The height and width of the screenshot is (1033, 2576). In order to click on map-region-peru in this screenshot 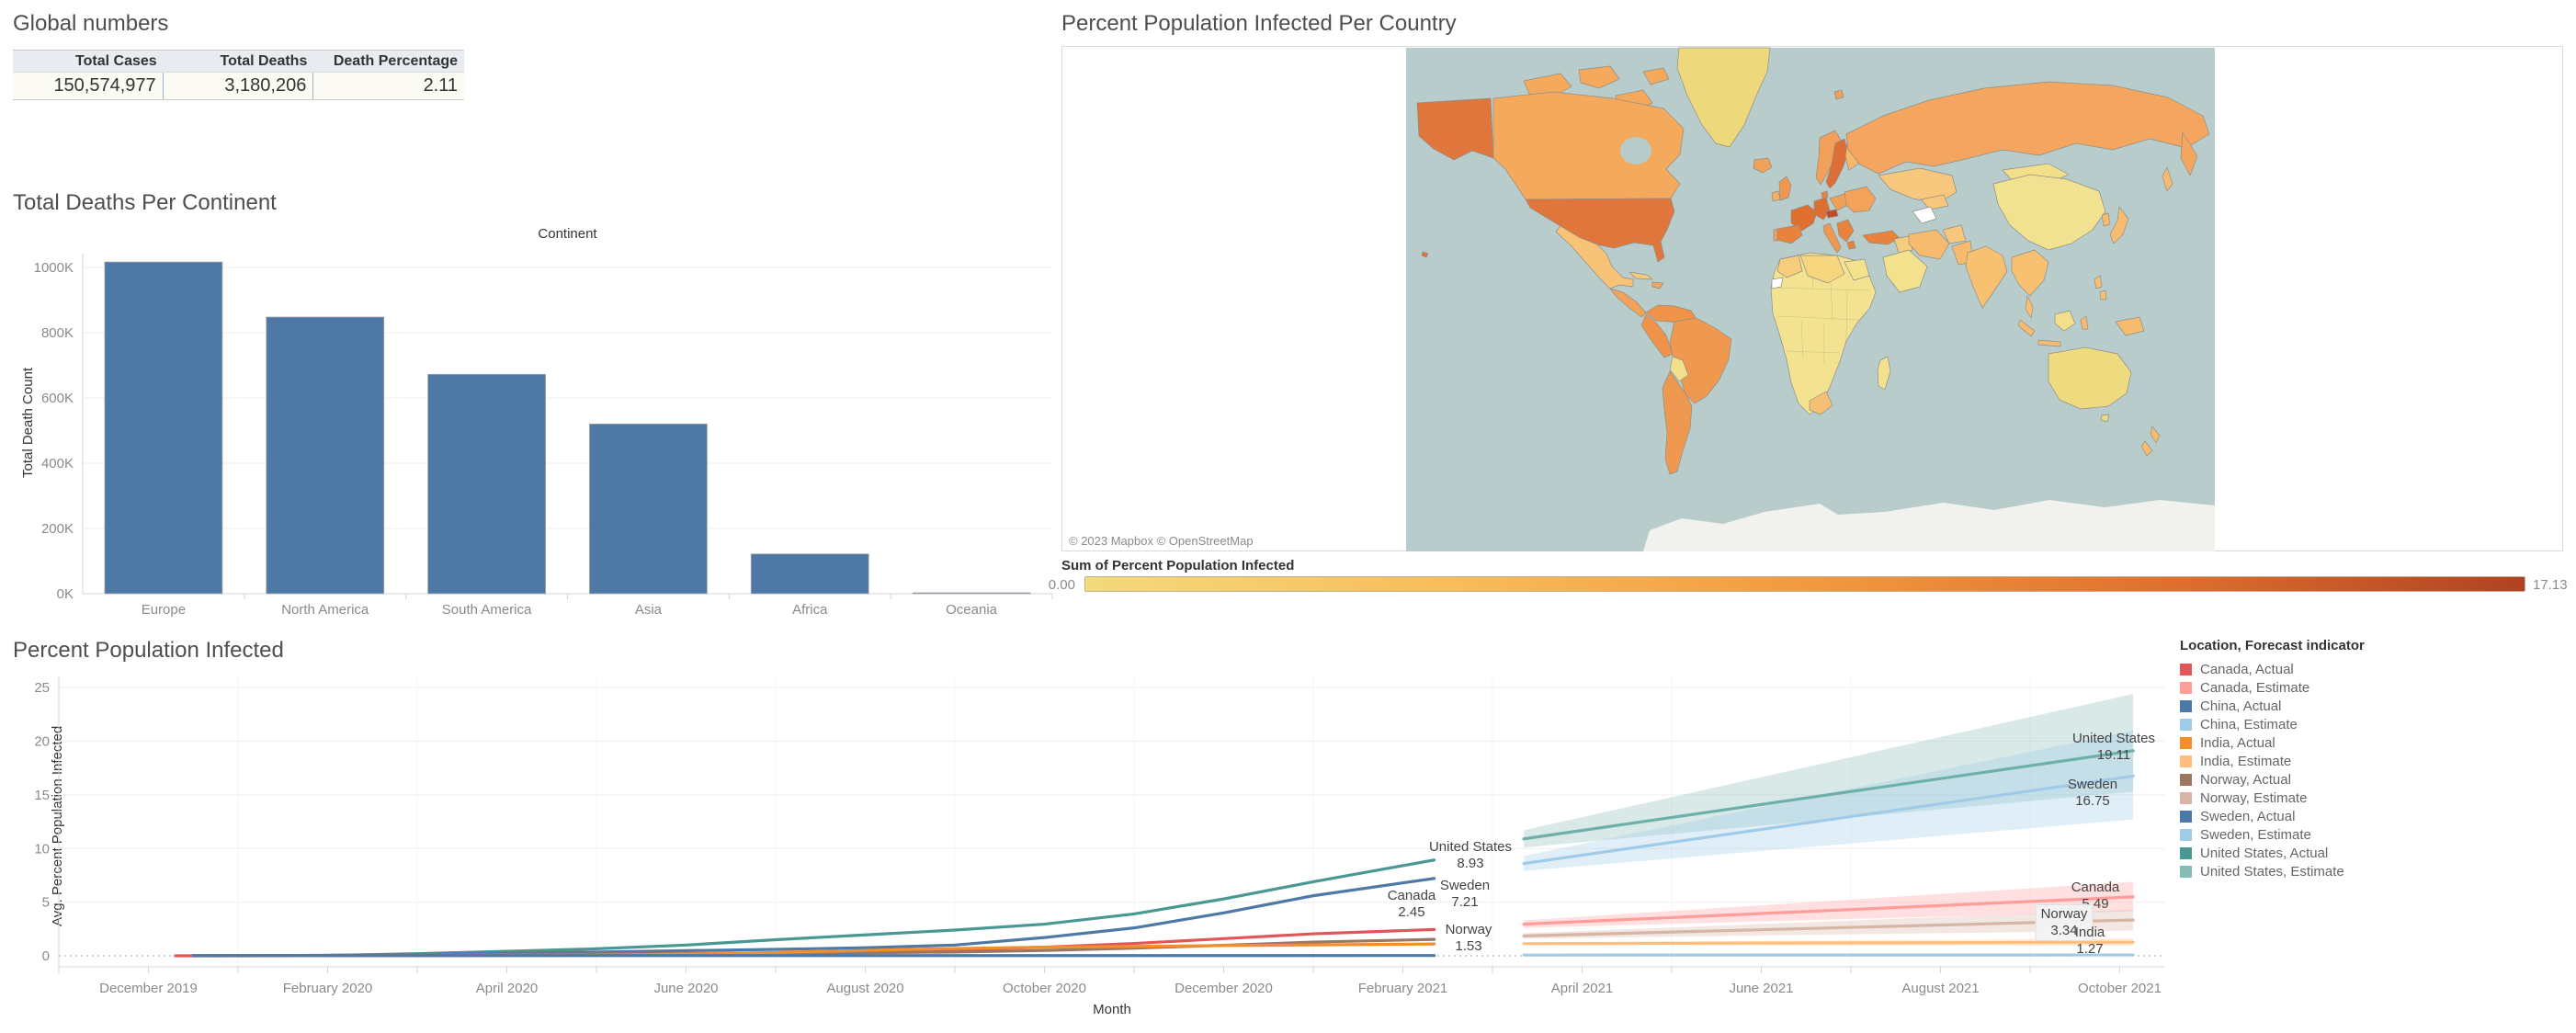, I will do `click(1657, 335)`.